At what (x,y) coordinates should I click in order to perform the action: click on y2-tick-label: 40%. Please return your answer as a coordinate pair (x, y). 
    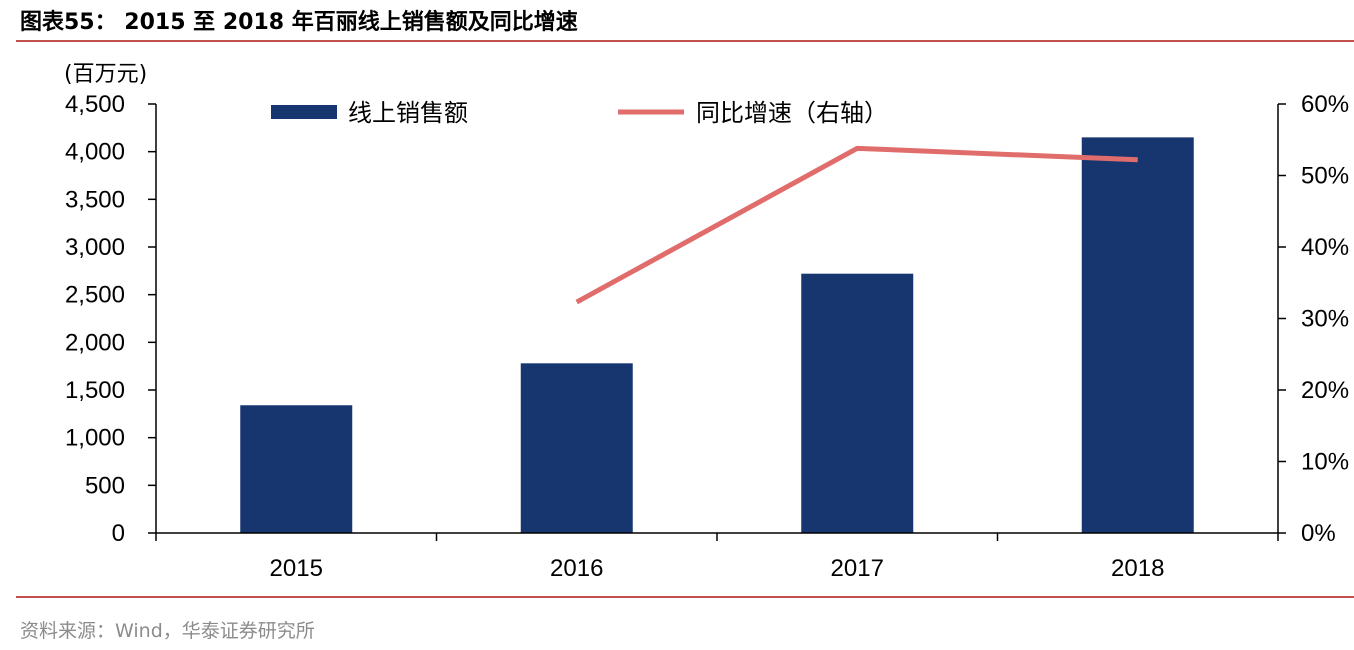
    Looking at the image, I should click on (1325, 247).